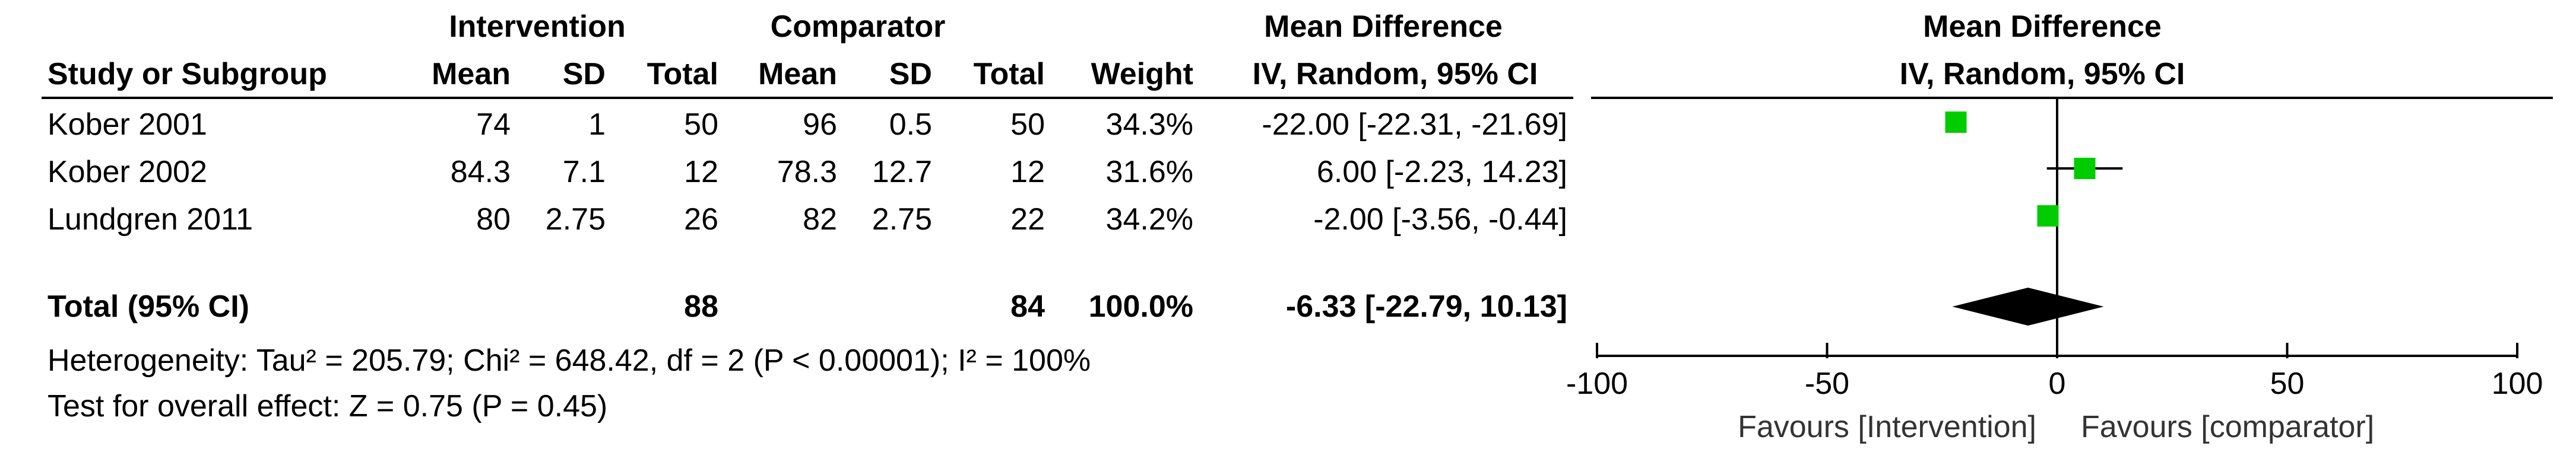 This screenshot has height=462, width=2576. What do you see at coordinates (1597, 384) in the screenshot?
I see `x-tick-label: -100` at bounding box center [1597, 384].